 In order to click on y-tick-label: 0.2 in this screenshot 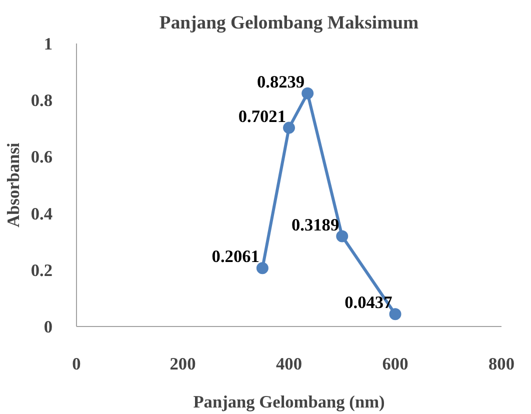, I will do `click(41, 270)`.